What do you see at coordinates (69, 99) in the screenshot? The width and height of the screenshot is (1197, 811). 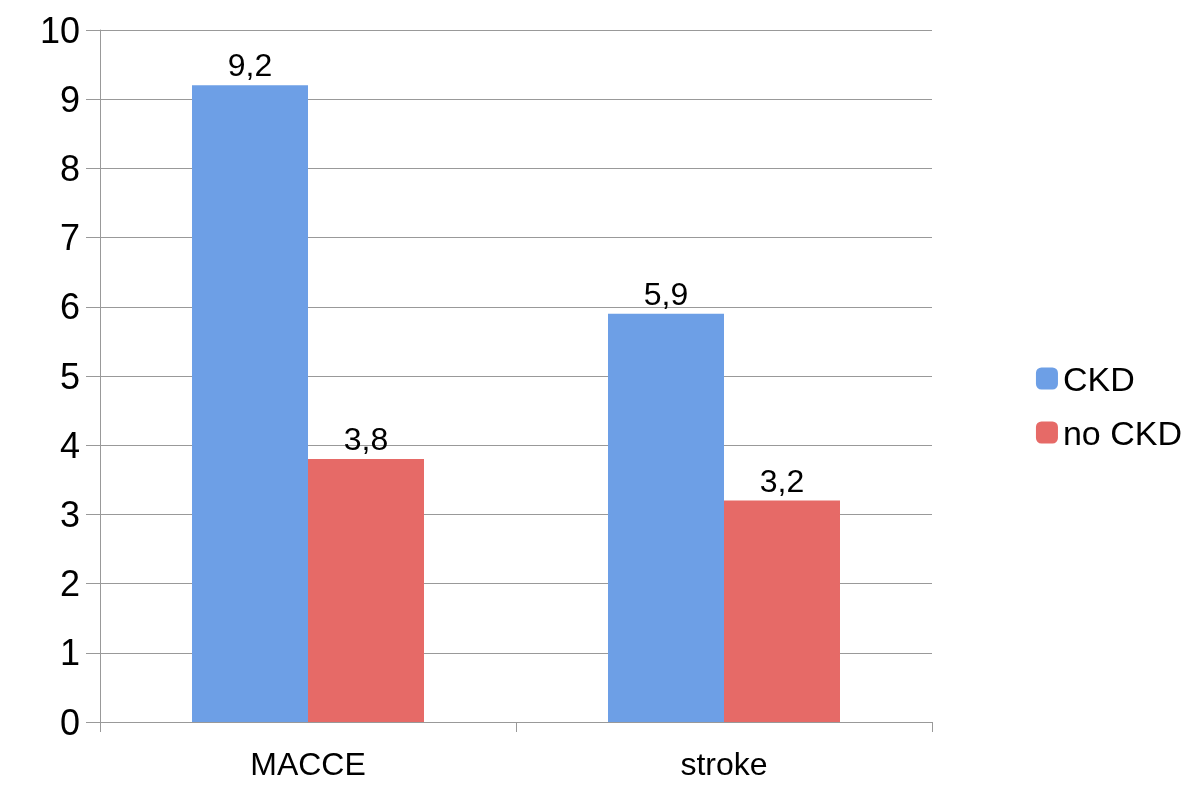 I see `y-tick-label: 9` at bounding box center [69, 99].